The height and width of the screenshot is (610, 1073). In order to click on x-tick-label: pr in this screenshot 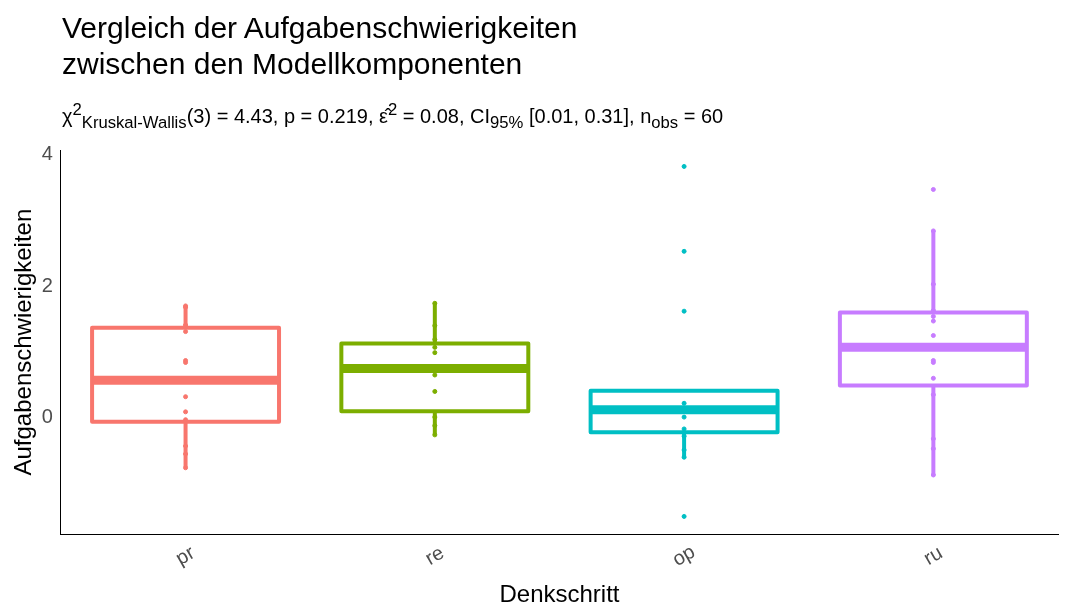, I will do `click(185, 554)`.